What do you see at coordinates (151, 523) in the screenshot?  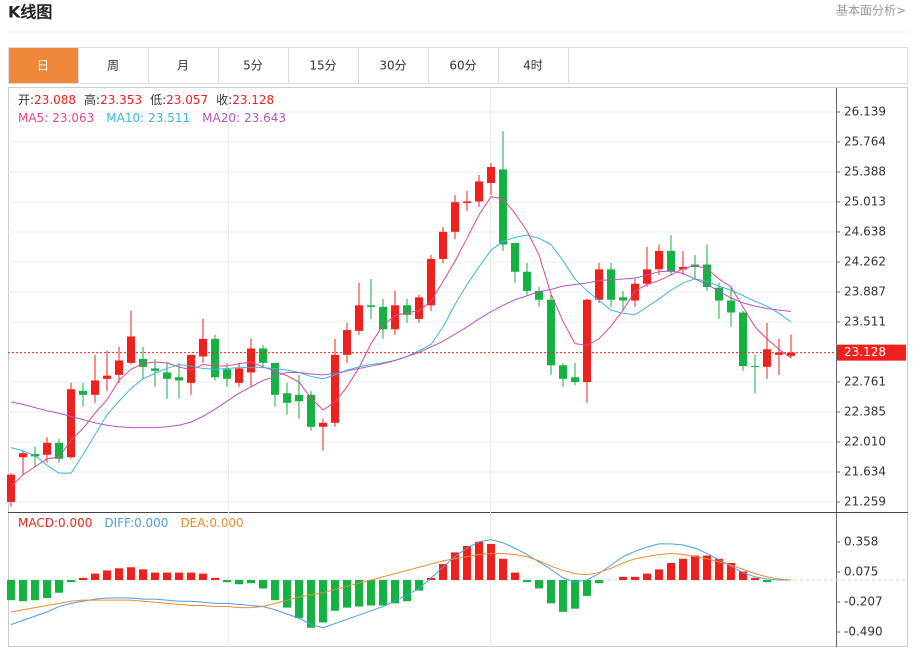 I see `legend-value: 0.000` at bounding box center [151, 523].